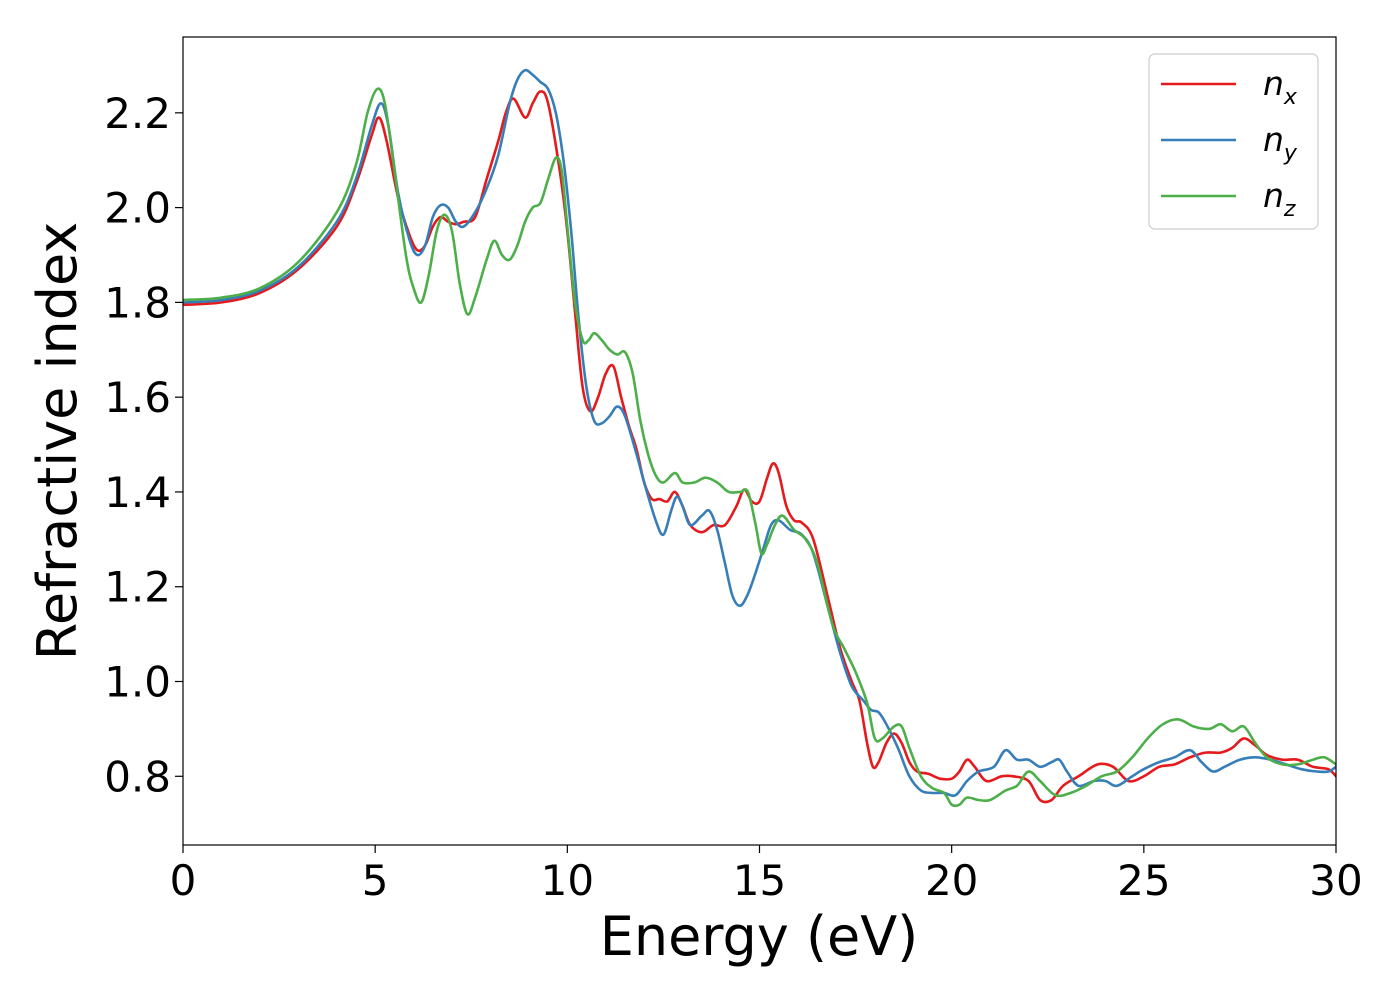  I want to click on x-tick-label: 15, so click(759, 880).